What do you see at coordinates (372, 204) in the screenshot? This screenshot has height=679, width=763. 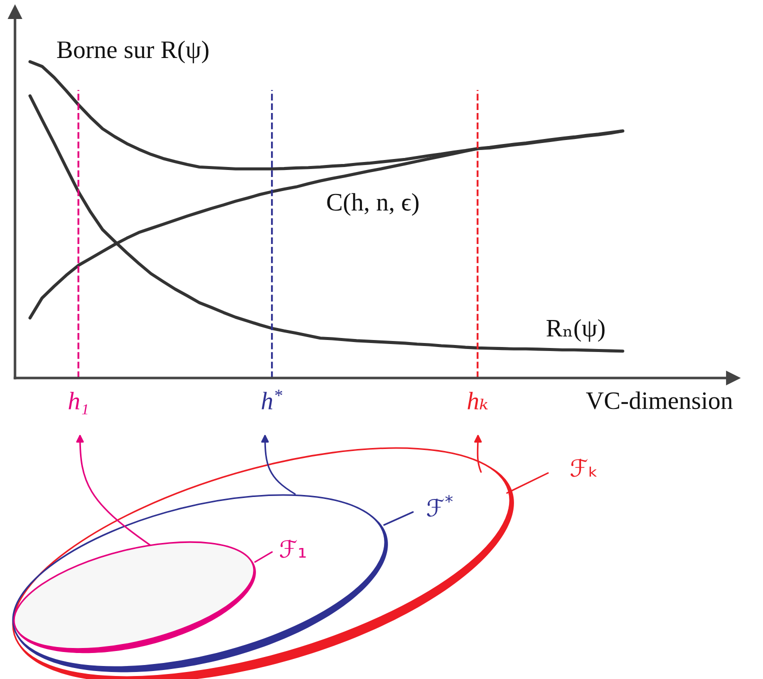 I see `series-label: C(h, n, ϵ)` at bounding box center [372, 204].